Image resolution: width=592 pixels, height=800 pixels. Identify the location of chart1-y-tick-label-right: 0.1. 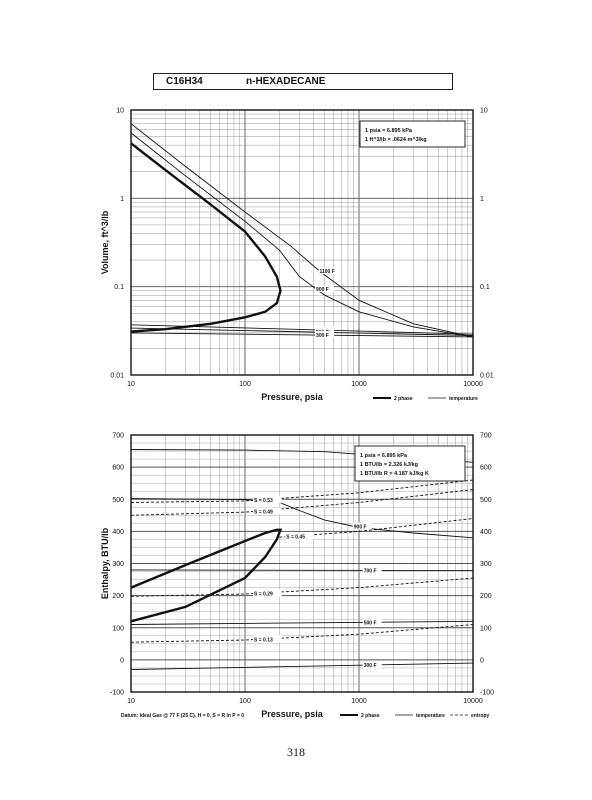
(485, 287).